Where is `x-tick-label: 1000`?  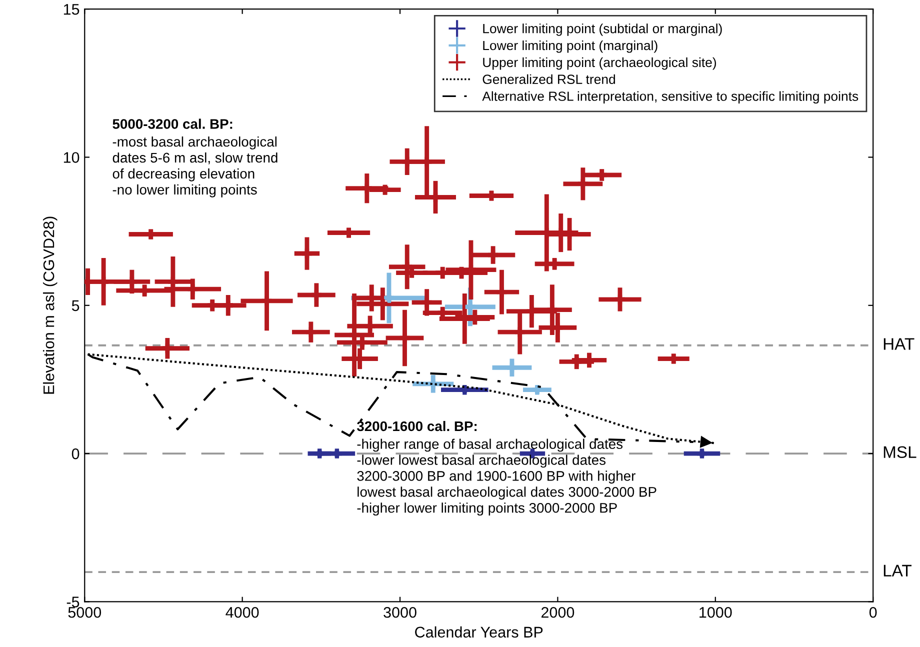 x-tick-label: 1000 is located at coordinates (716, 612).